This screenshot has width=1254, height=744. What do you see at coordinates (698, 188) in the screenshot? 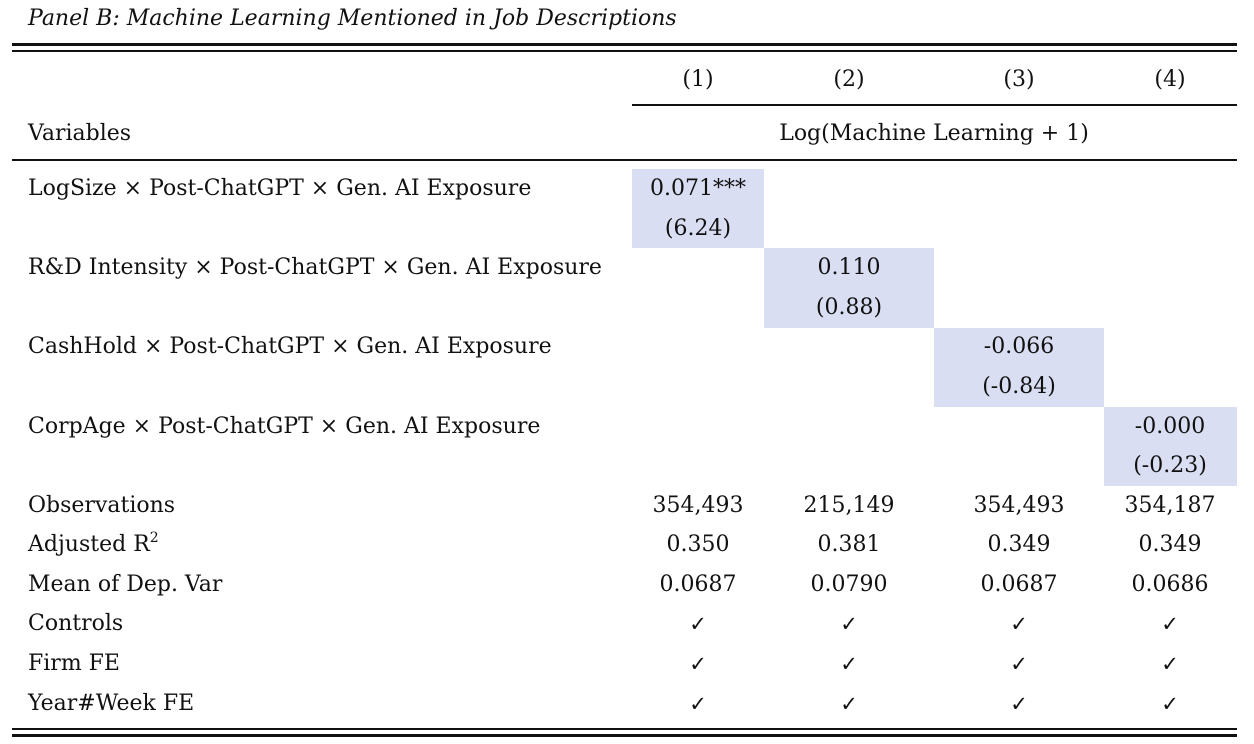
I see `coef-1: 0.071***` at bounding box center [698, 188].